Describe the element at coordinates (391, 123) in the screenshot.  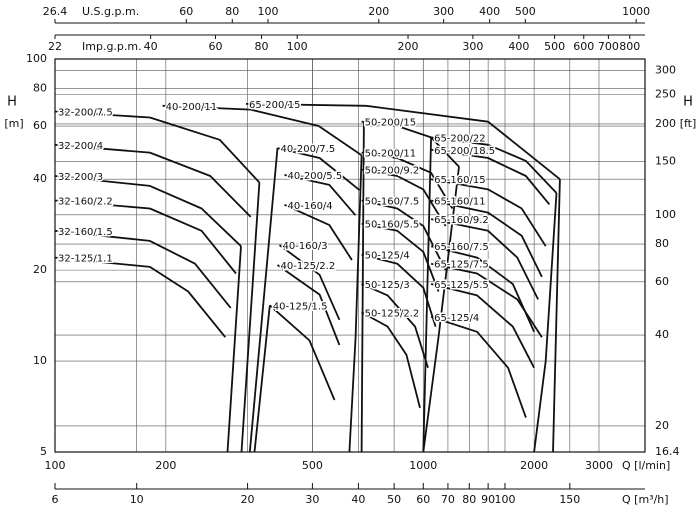
I see `curve-label: 50-200/15` at that location.